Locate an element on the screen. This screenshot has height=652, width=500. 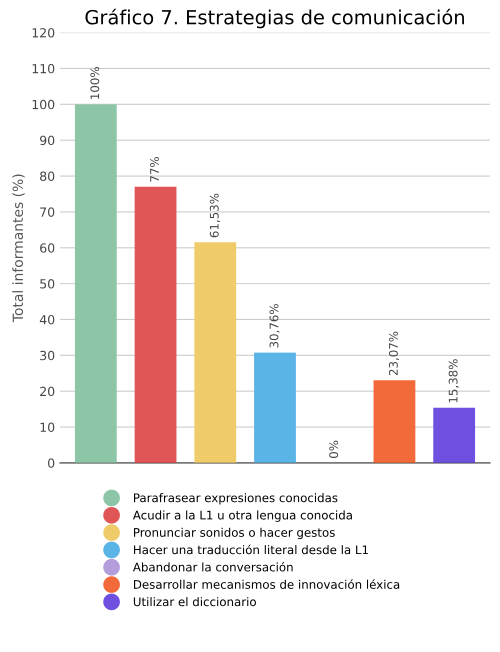
y-tick-label: 10 is located at coordinates (47, 427).